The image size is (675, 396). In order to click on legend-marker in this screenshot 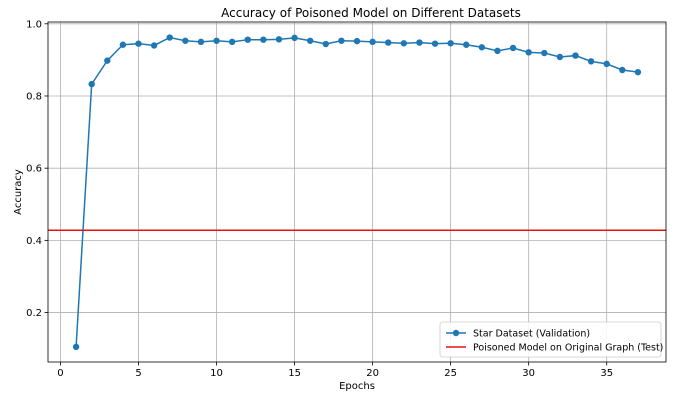, I will do `click(456, 333)`.